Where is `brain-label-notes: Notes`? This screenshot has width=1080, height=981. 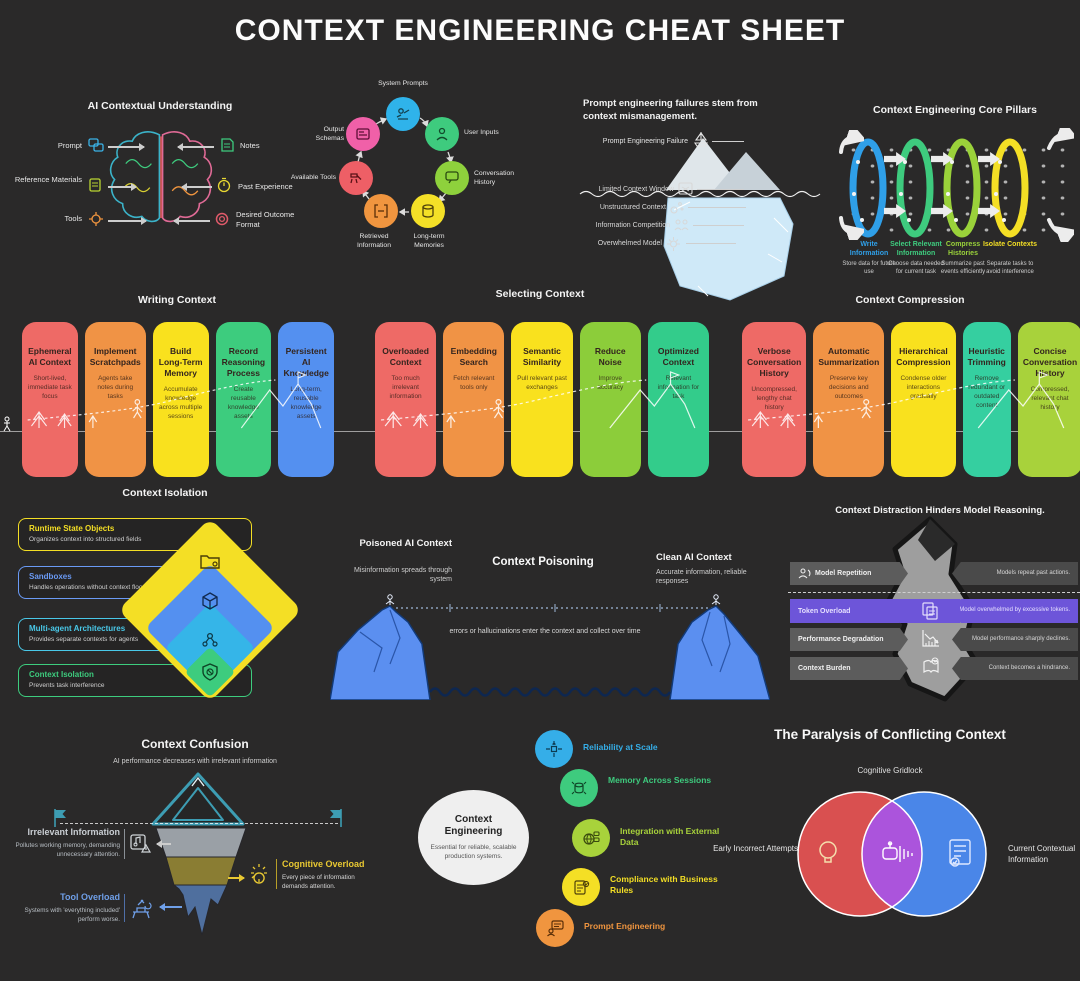 brain-label-notes: Notes is located at coordinates (250, 145).